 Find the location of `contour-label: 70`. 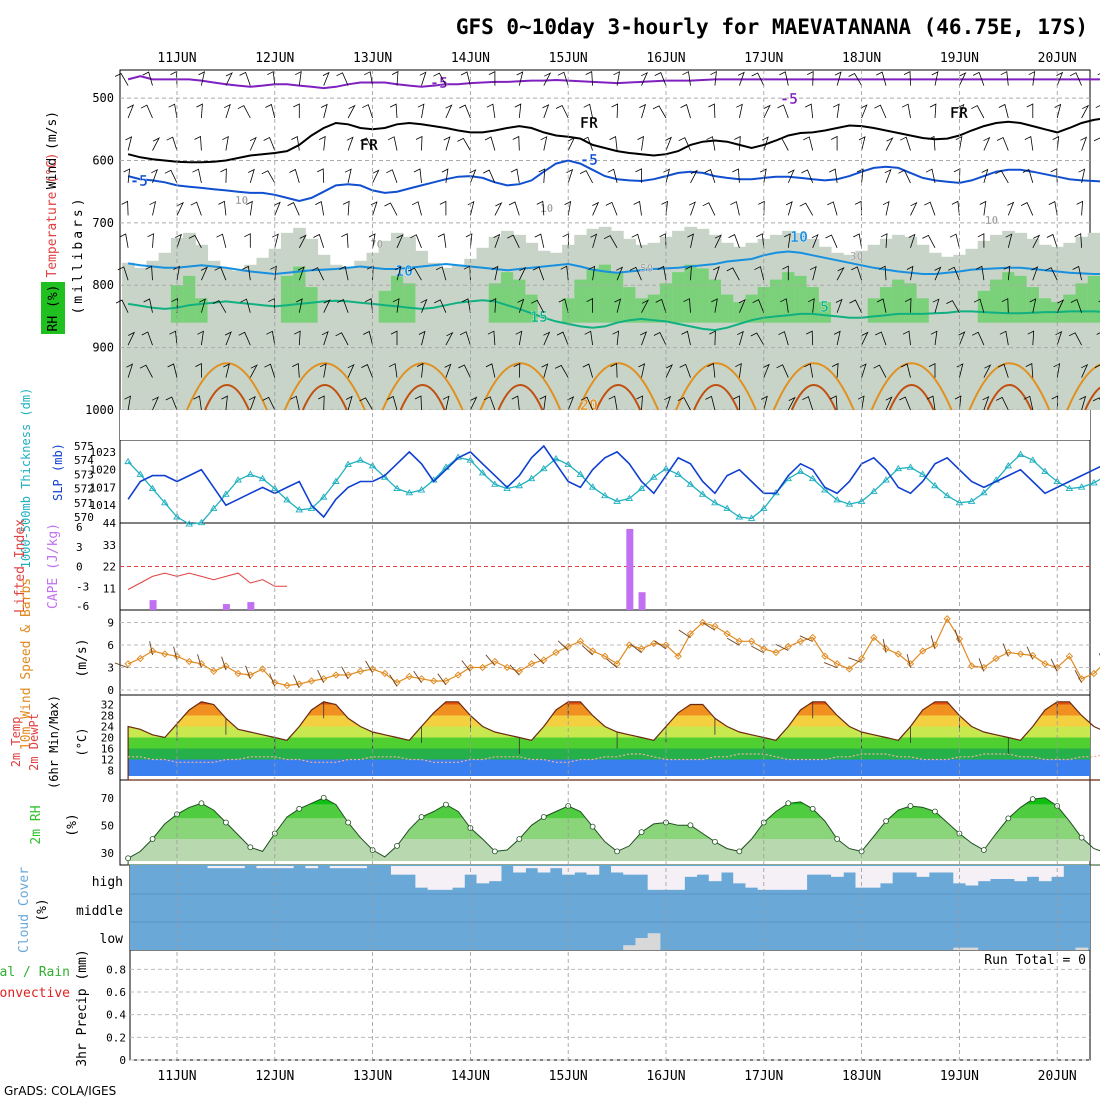

contour-label: 70 is located at coordinates (376, 244).